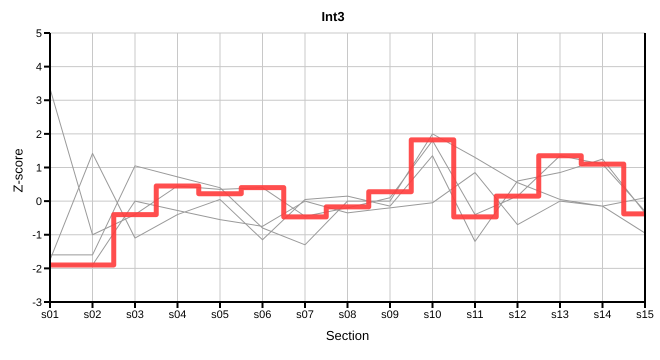 The height and width of the screenshot is (360, 660). What do you see at coordinates (39, 168) in the screenshot?
I see `y-tick-label: 1` at bounding box center [39, 168].